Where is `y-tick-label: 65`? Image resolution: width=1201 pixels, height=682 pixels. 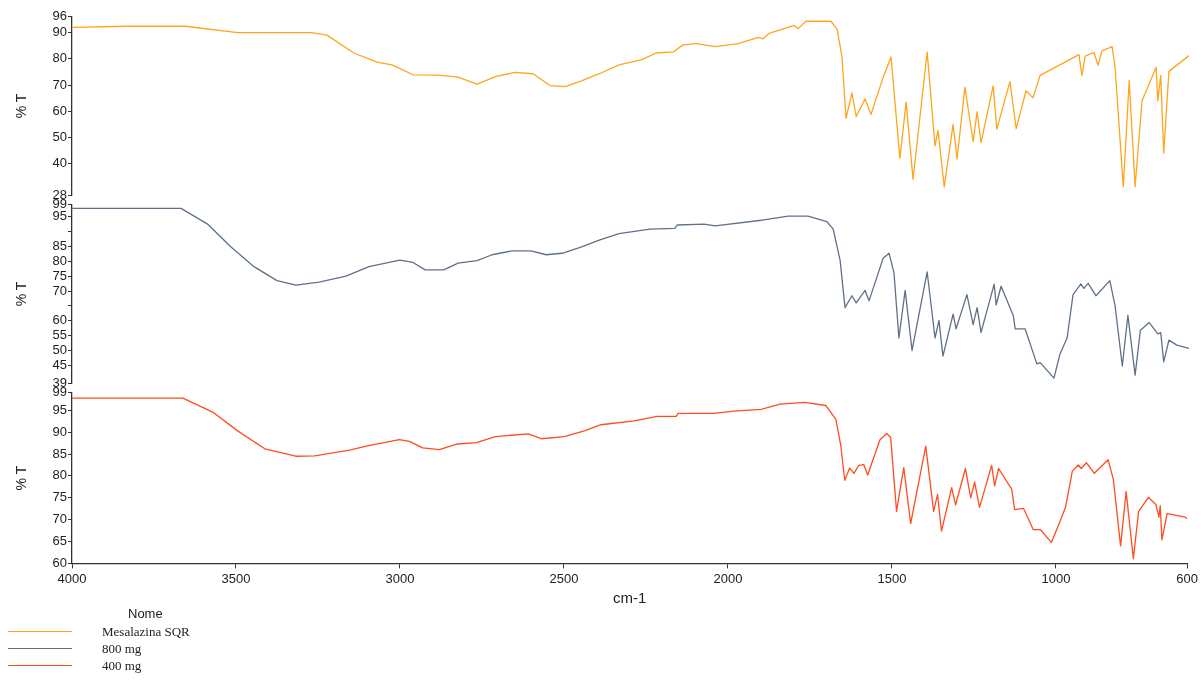
y-tick-label: 65 is located at coordinates (59, 541).